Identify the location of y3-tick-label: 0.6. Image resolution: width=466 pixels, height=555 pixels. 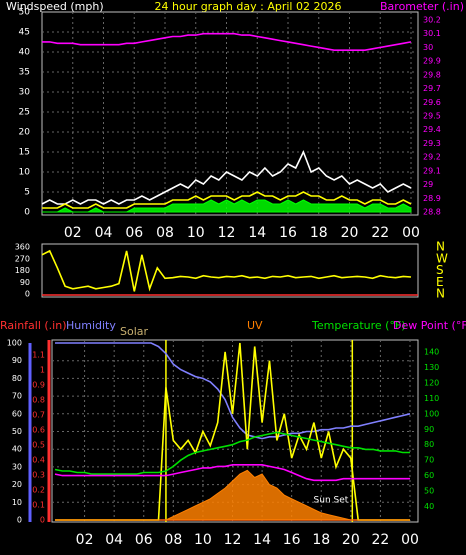
(38, 430).